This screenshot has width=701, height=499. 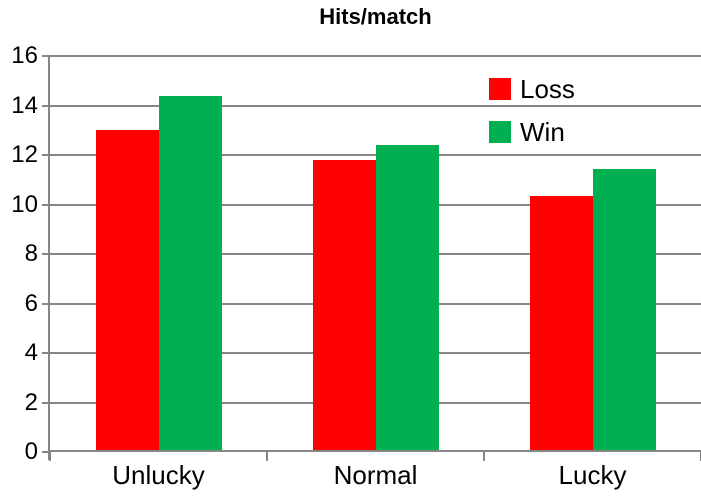 I want to click on y-axis-line, so click(x=49, y=258).